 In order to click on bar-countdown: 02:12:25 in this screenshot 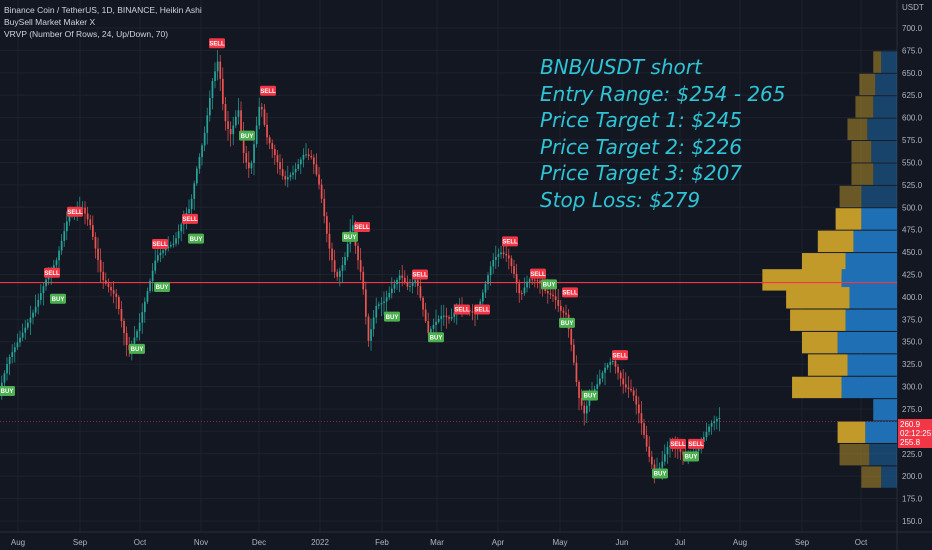, I will do `click(916, 433)`.